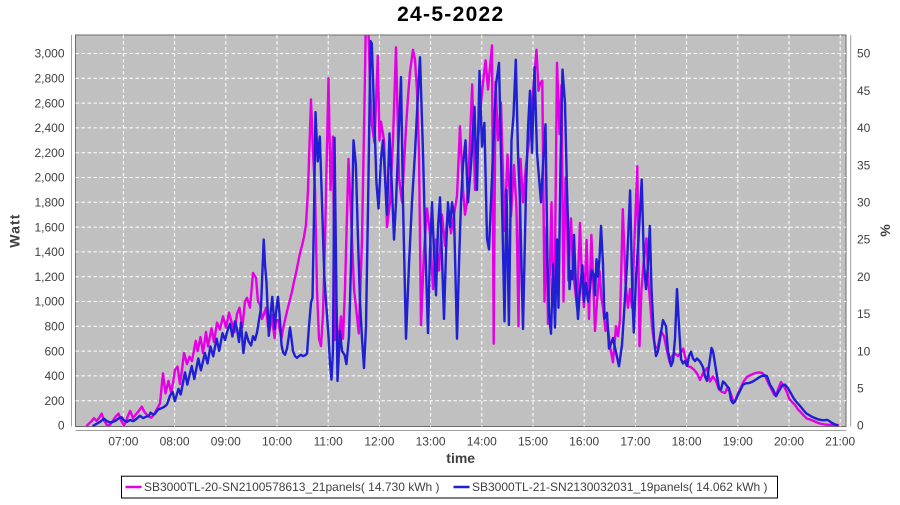 The image size is (900, 505). What do you see at coordinates (840, 442) in the screenshot?
I see `svg-text: 21:00` at bounding box center [840, 442].